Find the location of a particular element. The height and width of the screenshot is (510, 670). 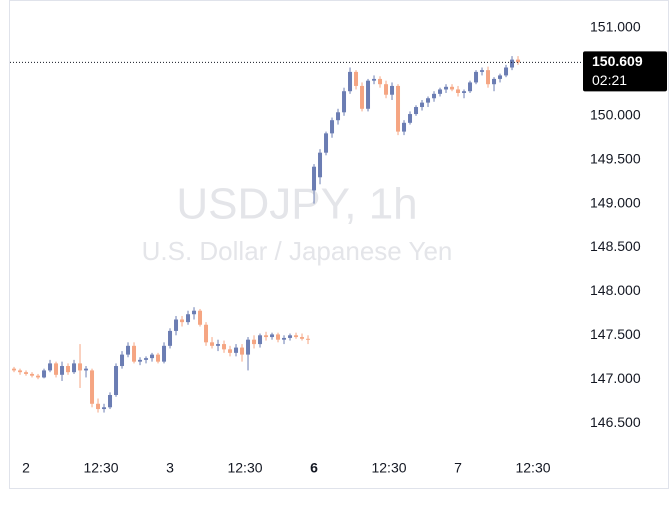

x-tick-label: 7 is located at coordinates (458, 468).